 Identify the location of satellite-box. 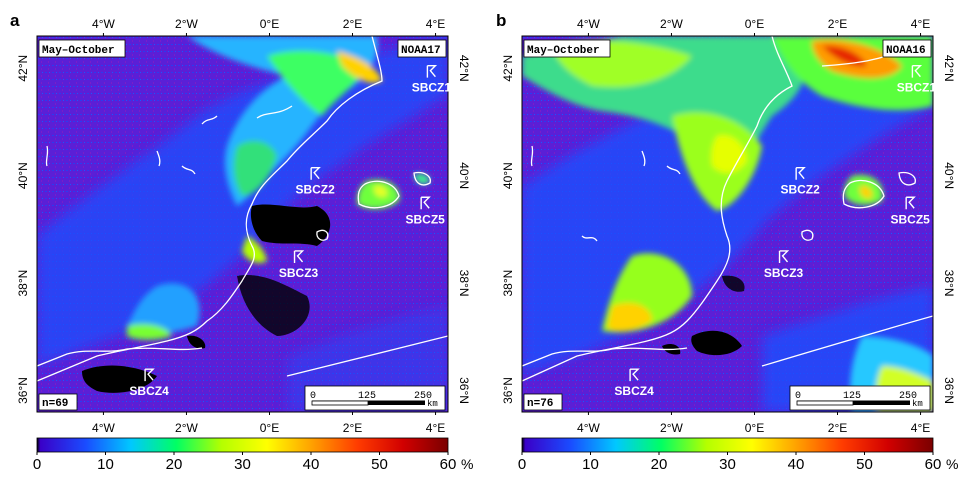
(907, 48).